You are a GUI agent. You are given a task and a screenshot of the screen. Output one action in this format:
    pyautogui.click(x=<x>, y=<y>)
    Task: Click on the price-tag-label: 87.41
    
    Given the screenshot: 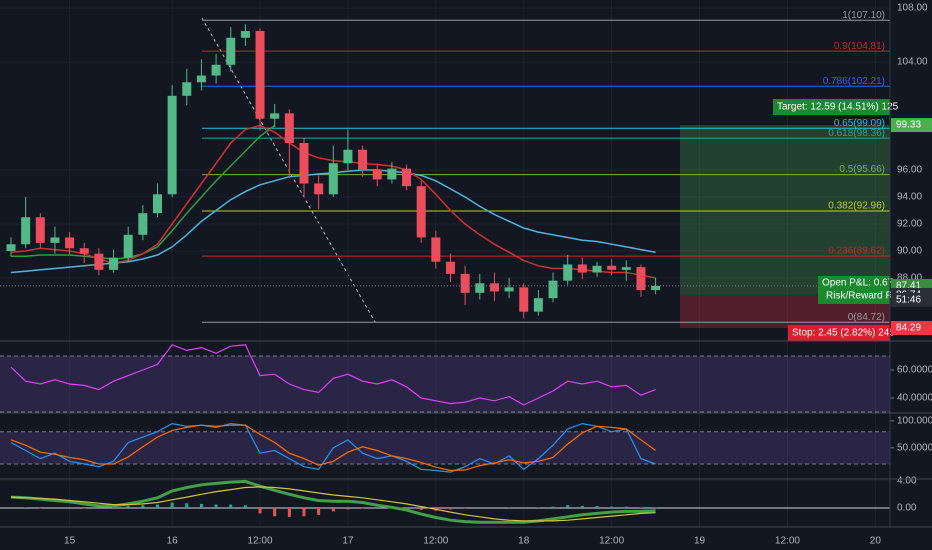 What is the action you would take?
    pyautogui.click(x=908, y=286)
    